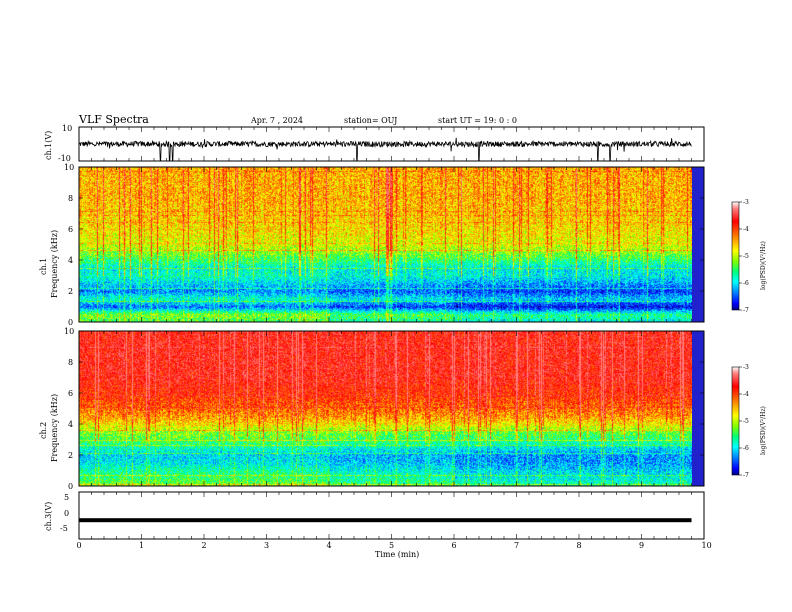 Image resolution: width=792 pixels, height=612 pixels. Describe the element at coordinates (66, 497) in the screenshot. I see `ch3-ytick-top: 5` at that location.